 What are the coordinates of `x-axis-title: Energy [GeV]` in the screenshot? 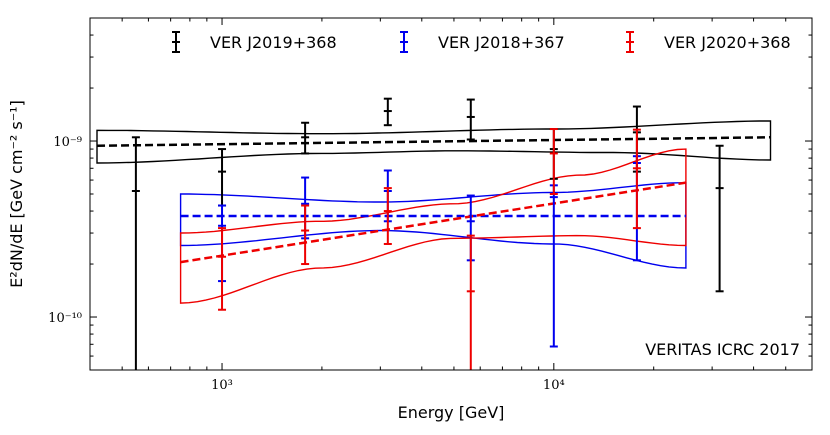 It's located at (451, 412).